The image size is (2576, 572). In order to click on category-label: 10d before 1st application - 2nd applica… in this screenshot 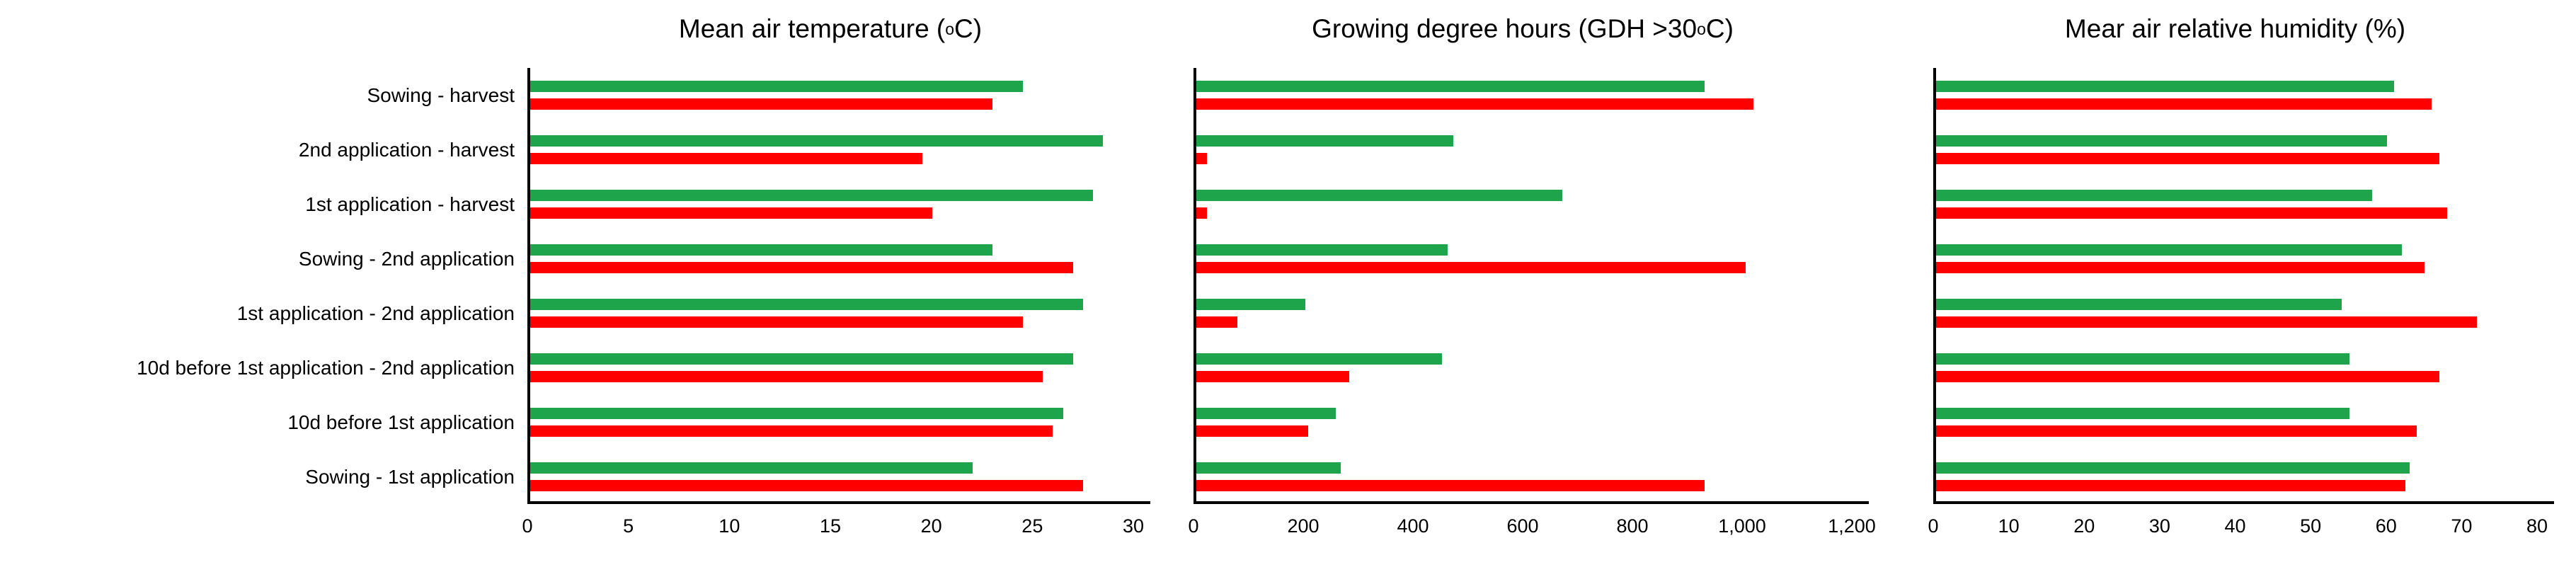, I will do `click(326, 367)`.